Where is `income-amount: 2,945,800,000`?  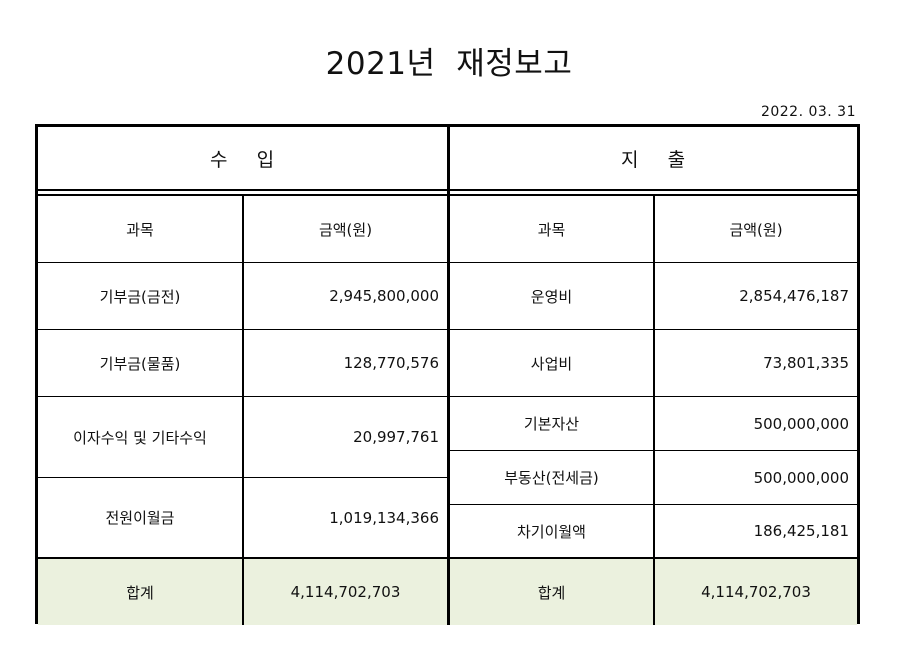 income-amount: 2,945,800,000 is located at coordinates (384, 296).